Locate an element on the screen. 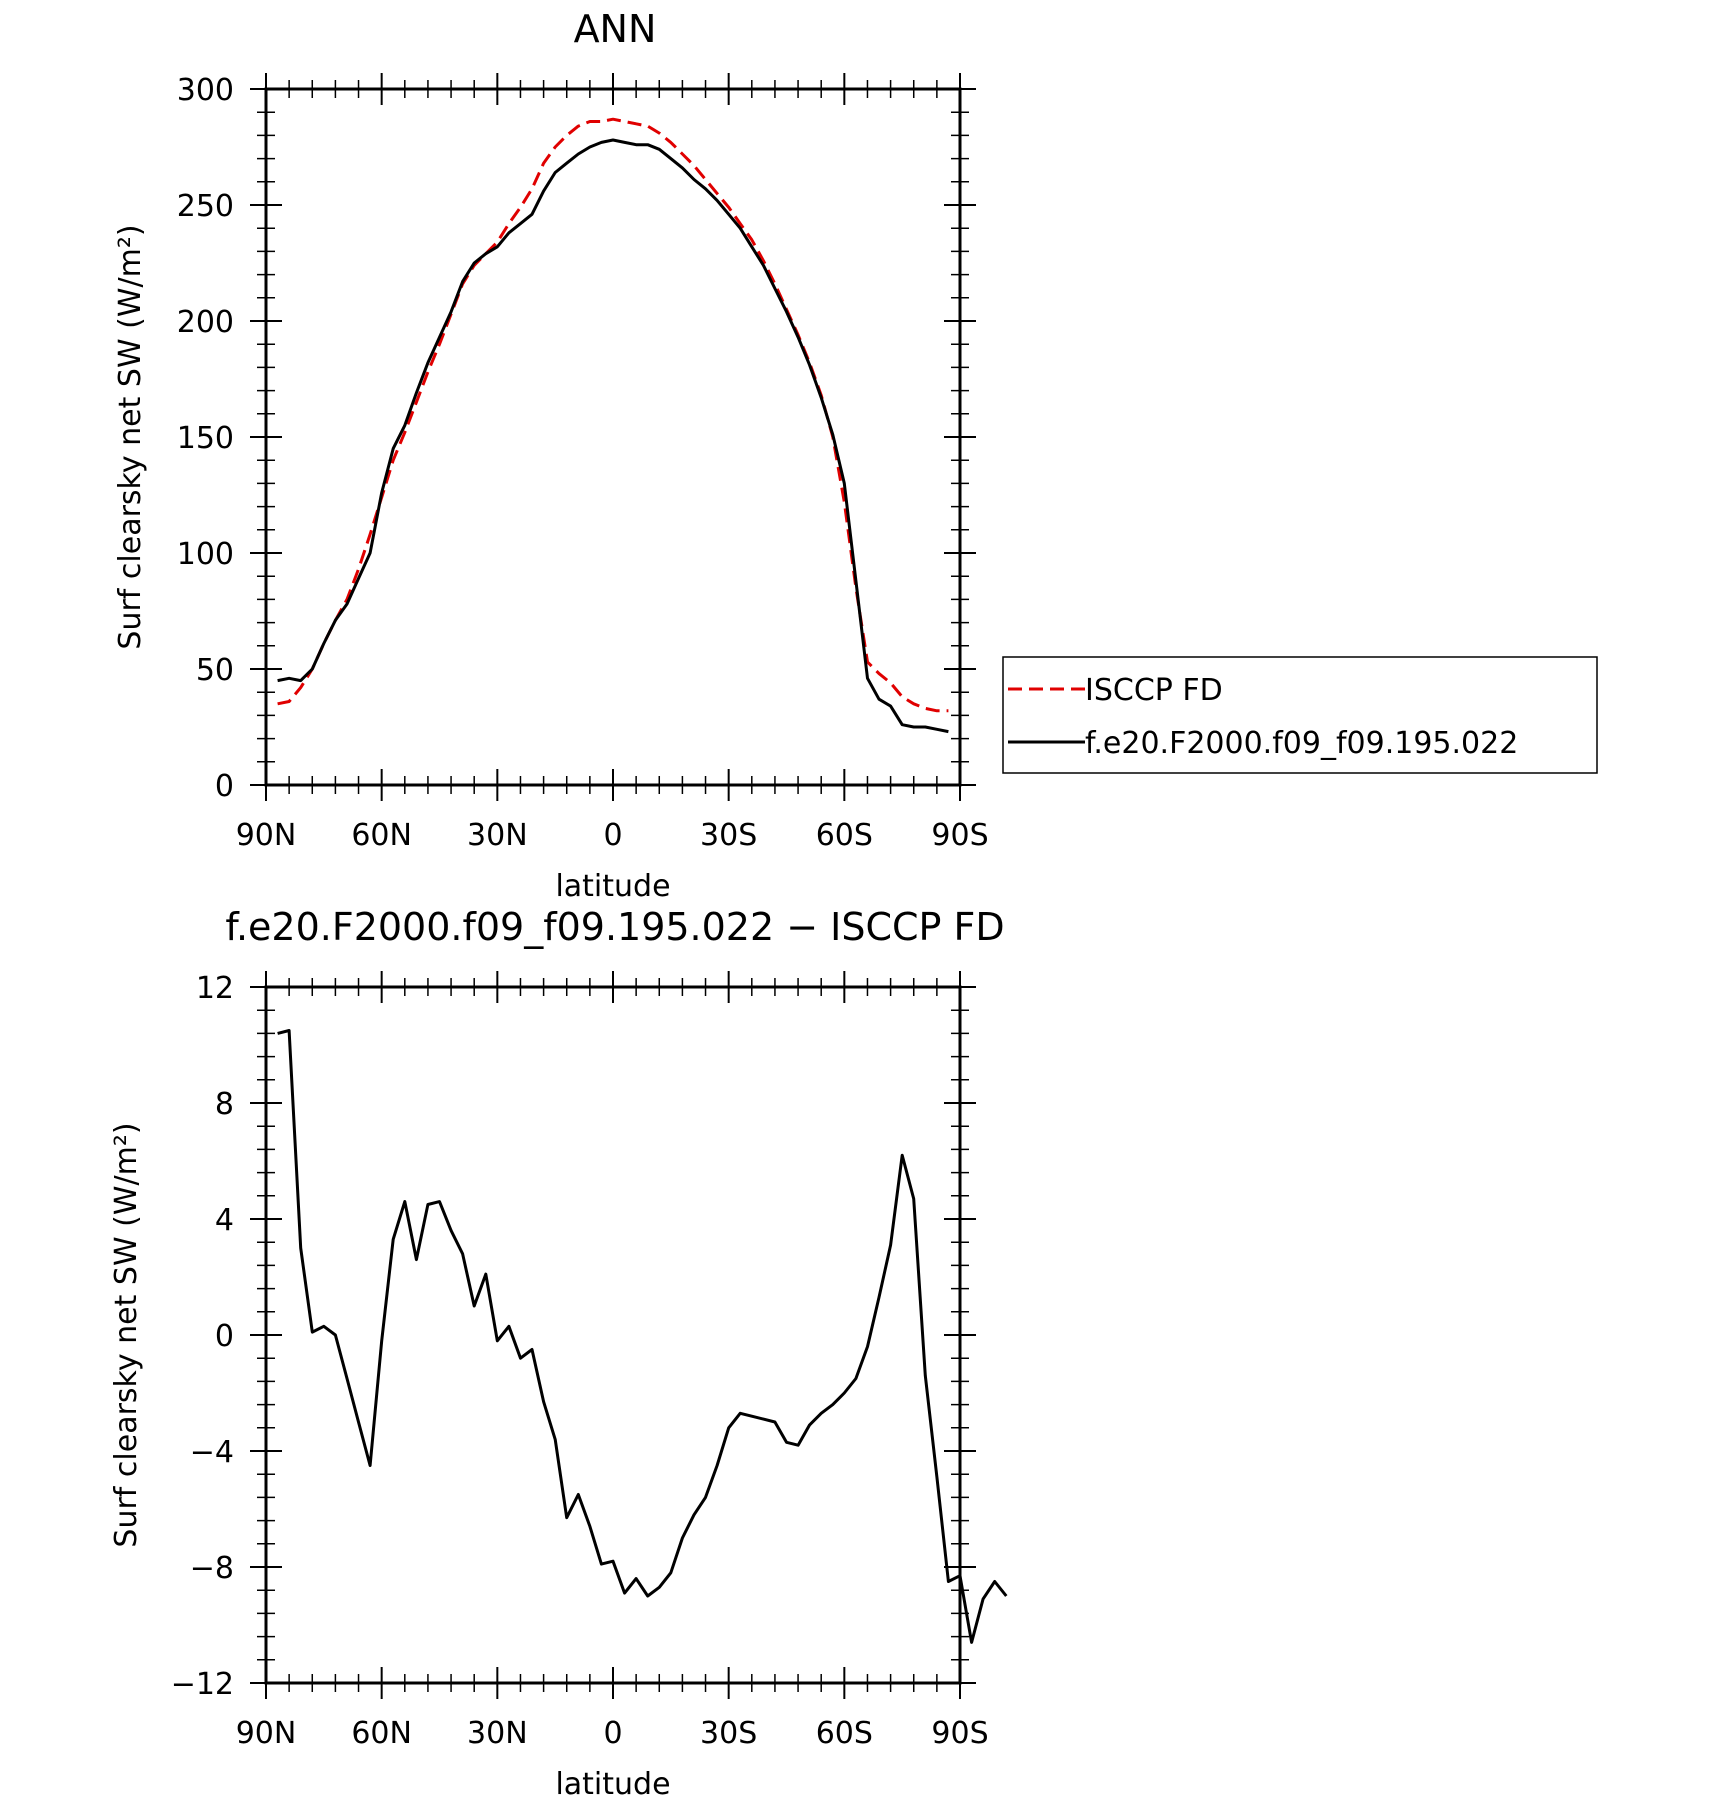 The height and width of the screenshot is (1805, 1710). legend: ISCCP FD f.e20.F2000.f09_f09.195.022 is located at coordinates (1300, 715).